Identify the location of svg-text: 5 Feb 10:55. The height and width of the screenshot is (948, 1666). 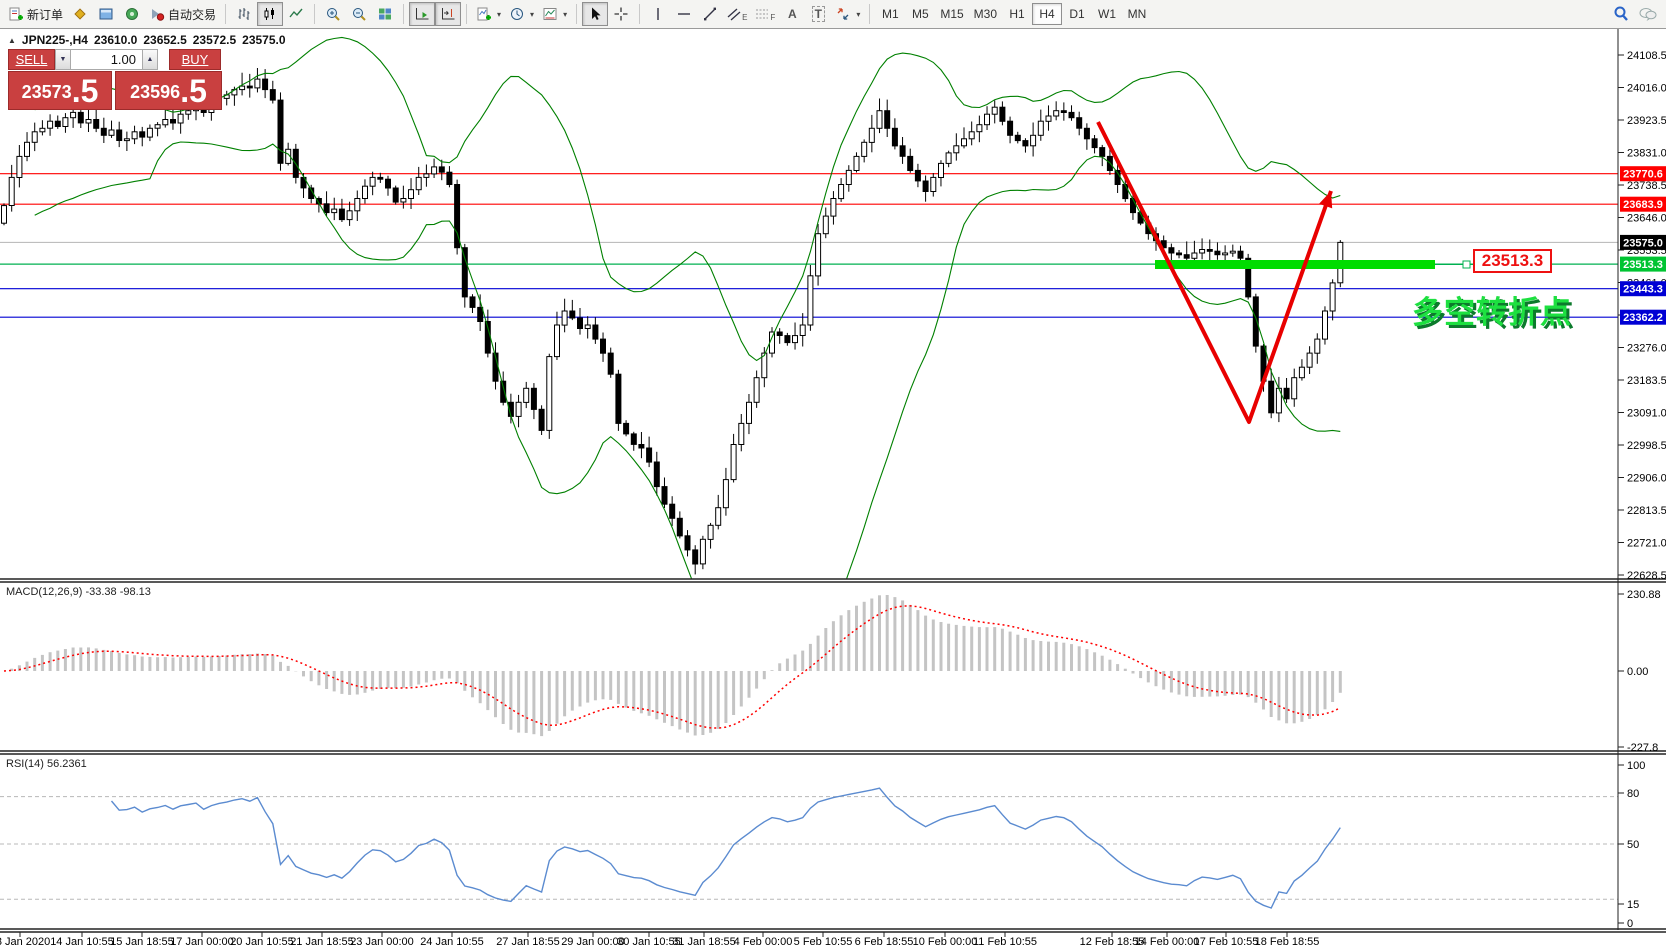
(823, 942).